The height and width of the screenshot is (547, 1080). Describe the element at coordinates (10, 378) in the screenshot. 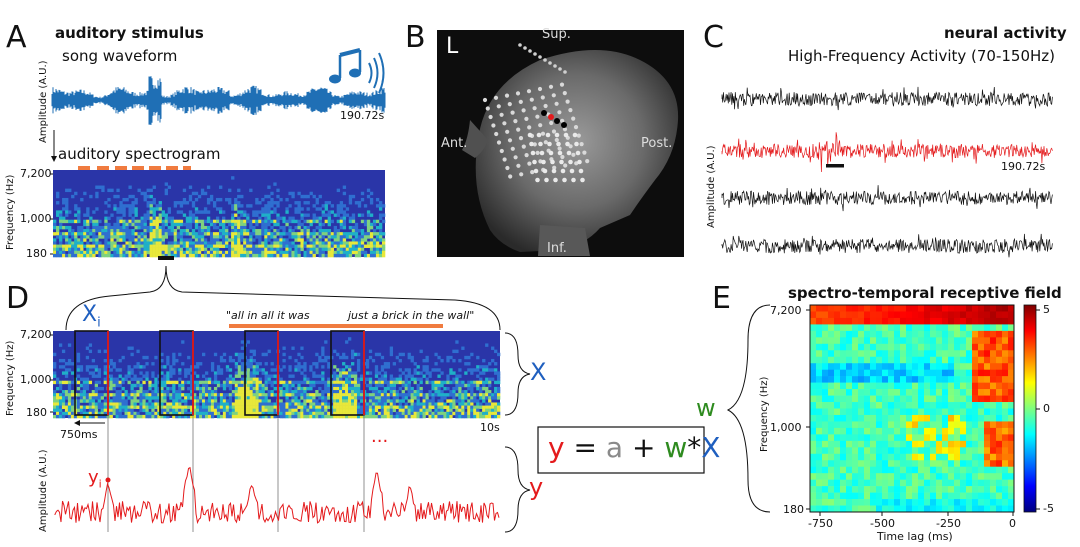

I see `spectrogram-d-freq-label: Frequency (Hz)` at that location.